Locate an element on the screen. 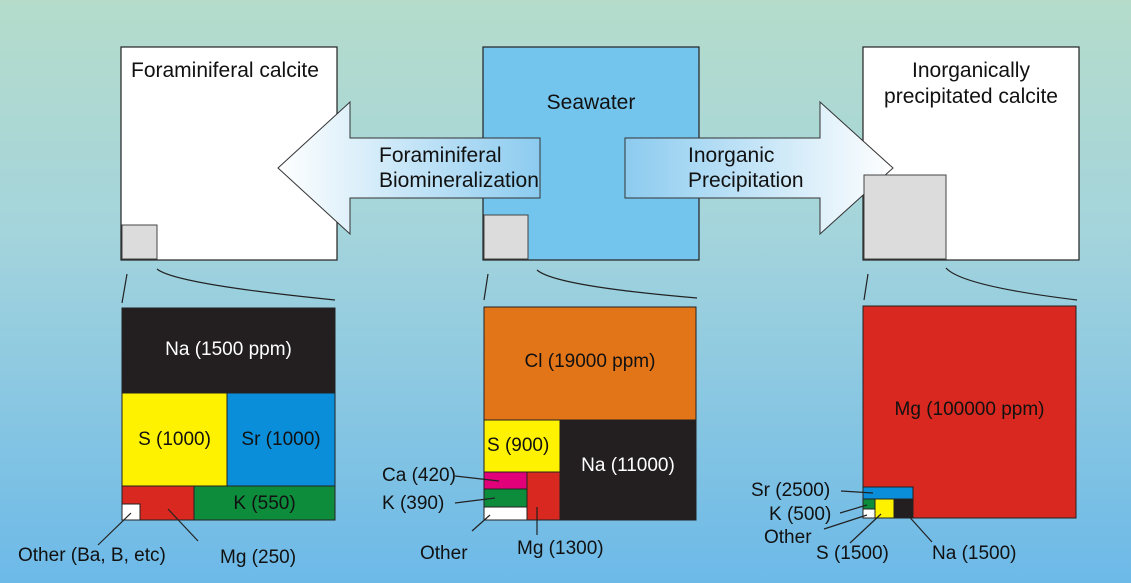 This screenshot has width=1131, height=583. inorg-mg-label: Mg (100000 ppm) is located at coordinates (969, 409).